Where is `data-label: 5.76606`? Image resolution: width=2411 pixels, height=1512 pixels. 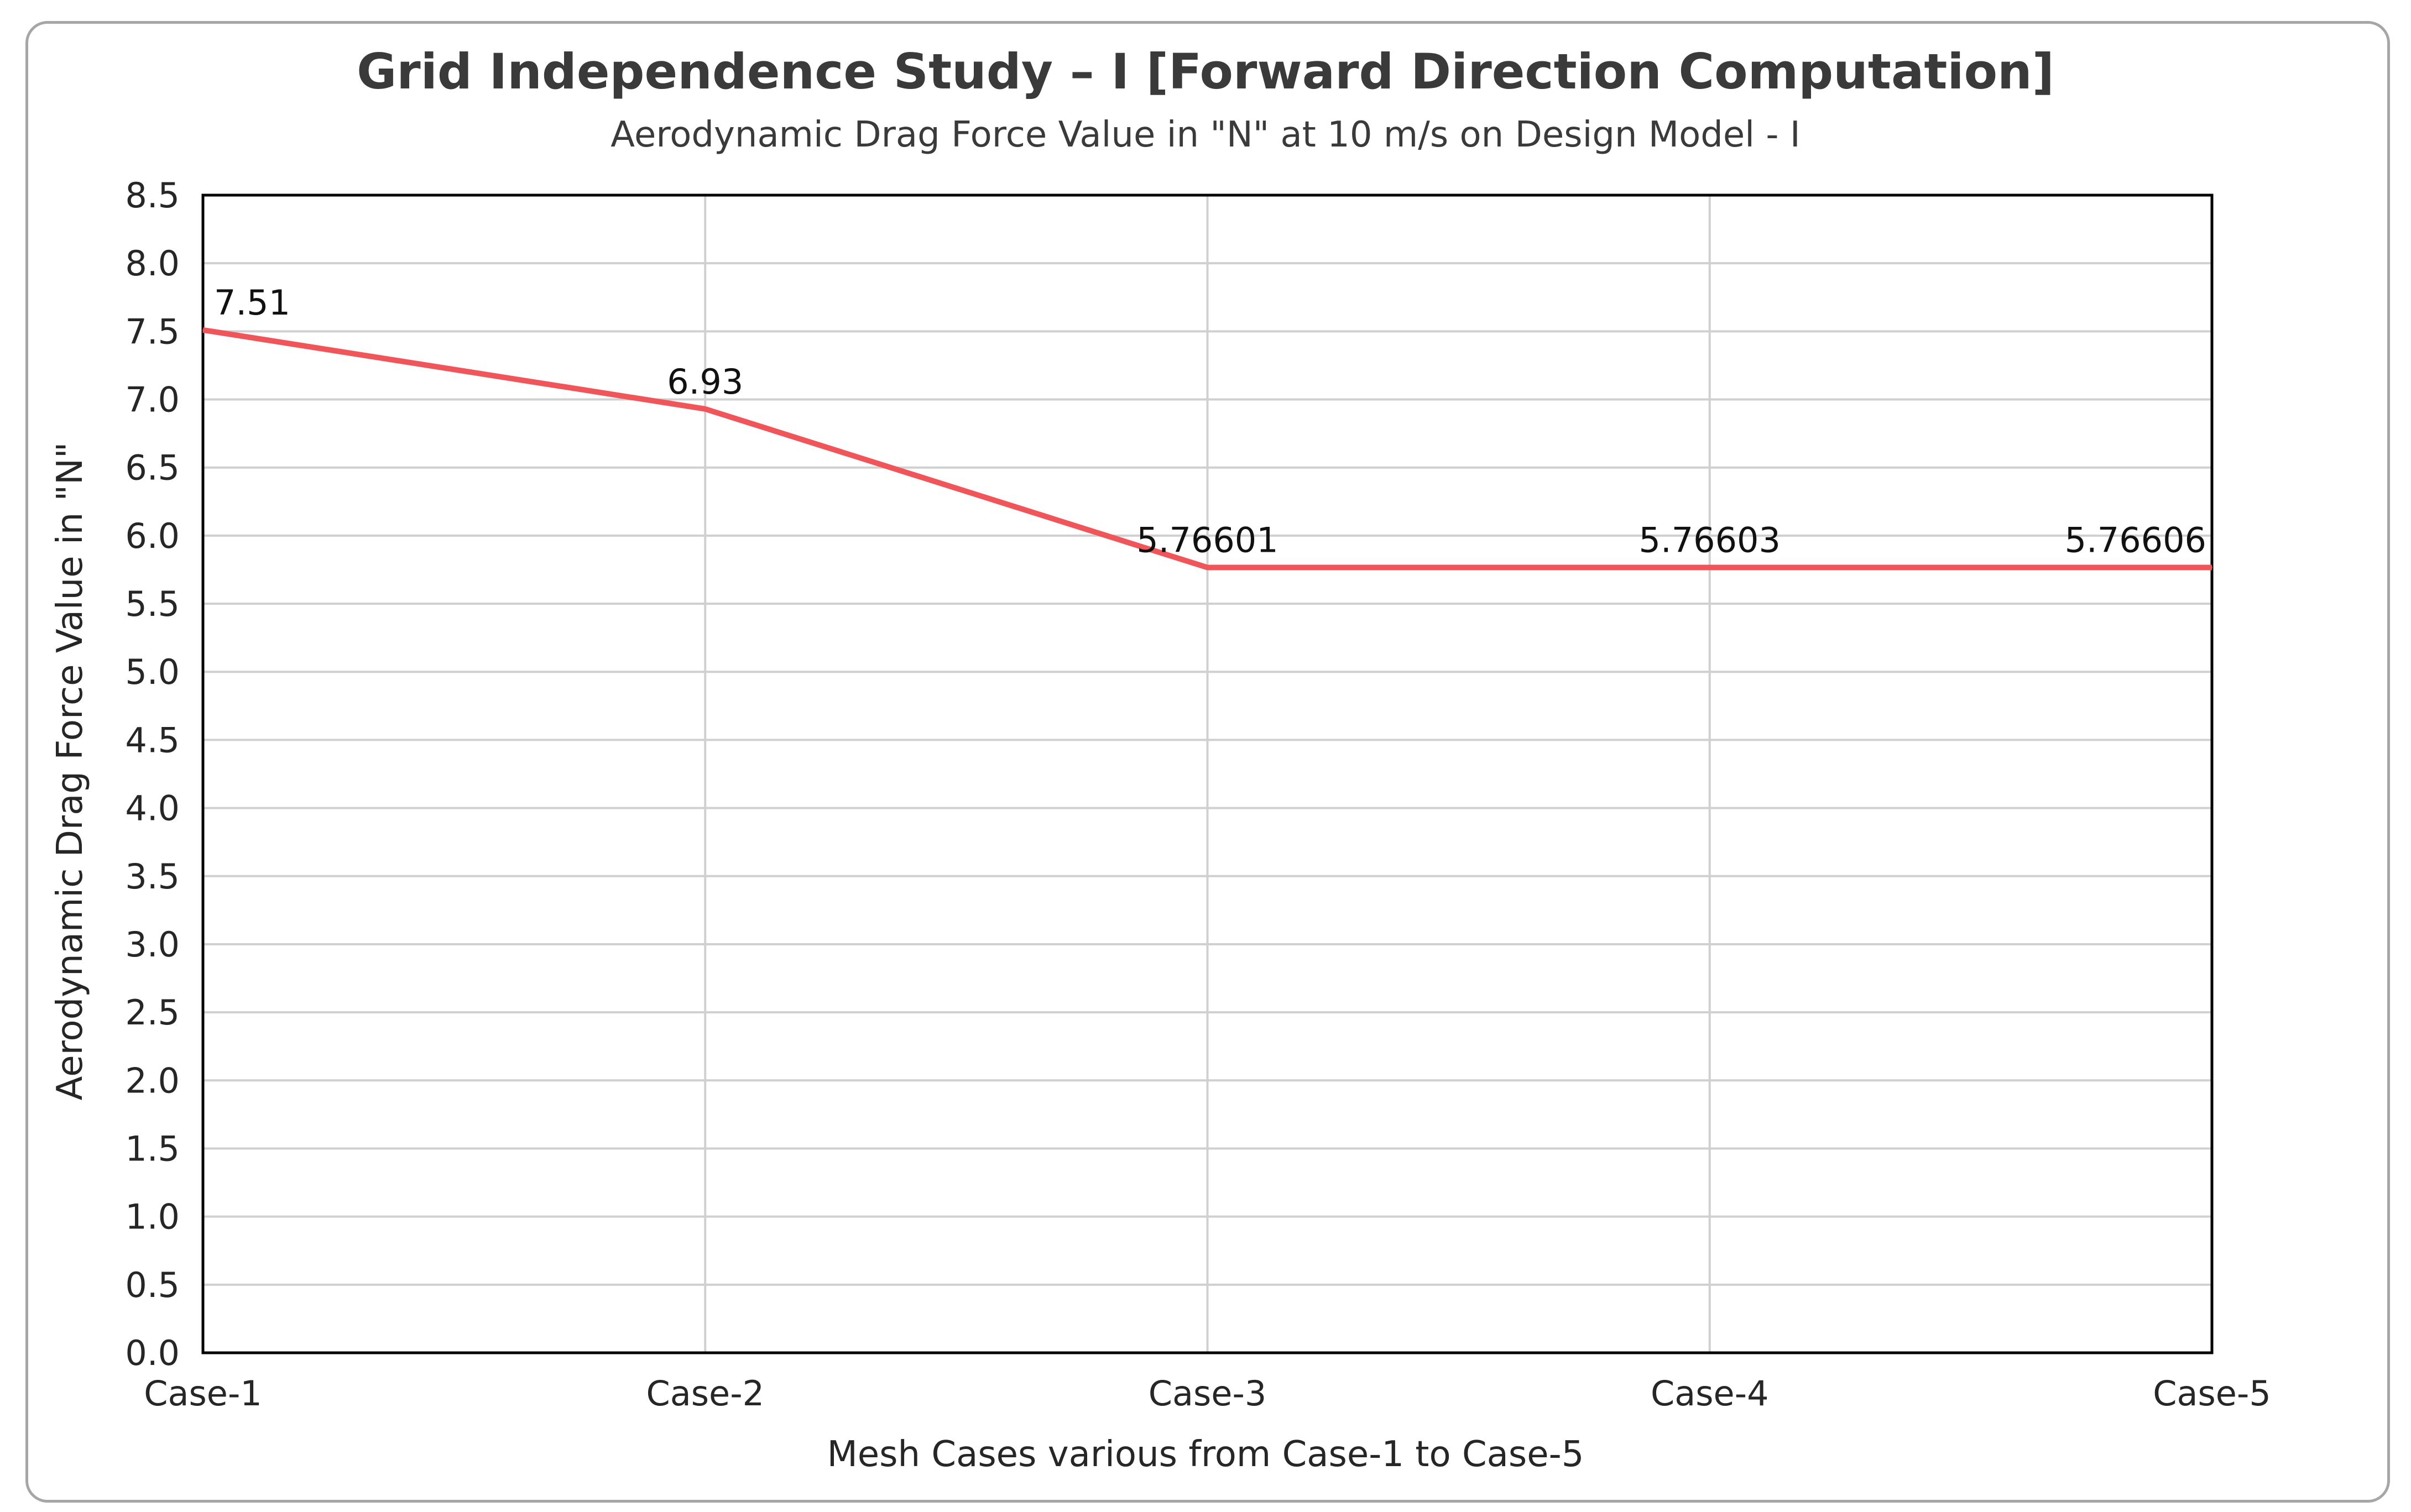
data-label: 5.76606 is located at coordinates (2135, 540).